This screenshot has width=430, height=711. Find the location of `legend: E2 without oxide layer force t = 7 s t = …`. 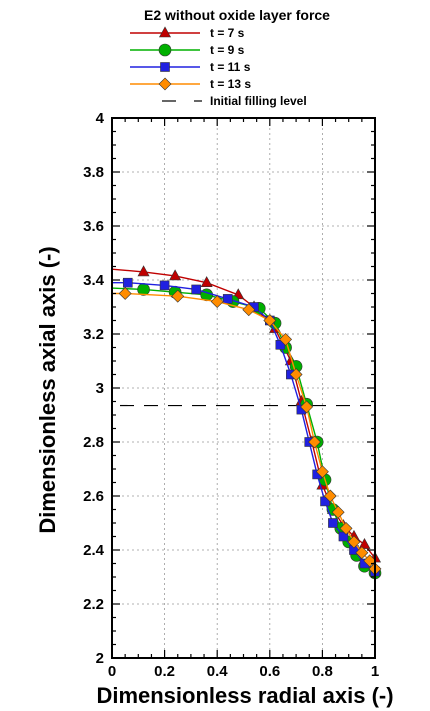

legend: E2 without oxide layer force t = 7 s t = … is located at coordinates (230, 57).